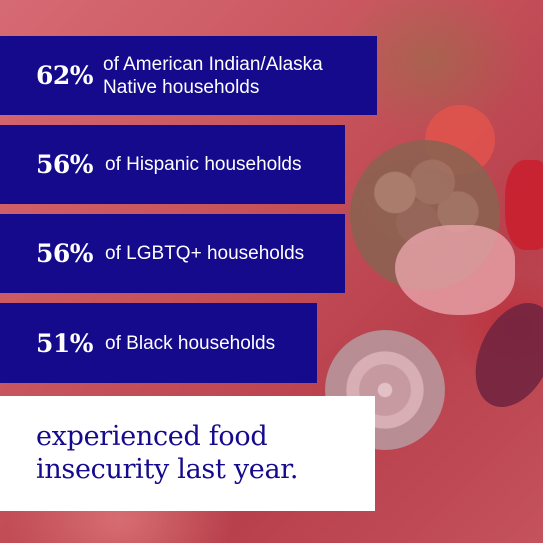  Describe the element at coordinates (524, 205) in the screenshot. I see `background-red-pepper` at that location.